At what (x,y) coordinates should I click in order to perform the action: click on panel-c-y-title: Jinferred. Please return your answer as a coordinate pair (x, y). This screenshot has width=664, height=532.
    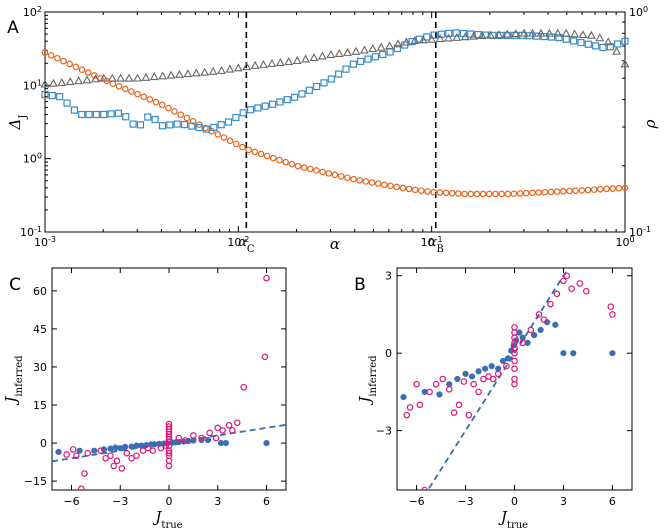
    Looking at the image, I should click on (13, 380).